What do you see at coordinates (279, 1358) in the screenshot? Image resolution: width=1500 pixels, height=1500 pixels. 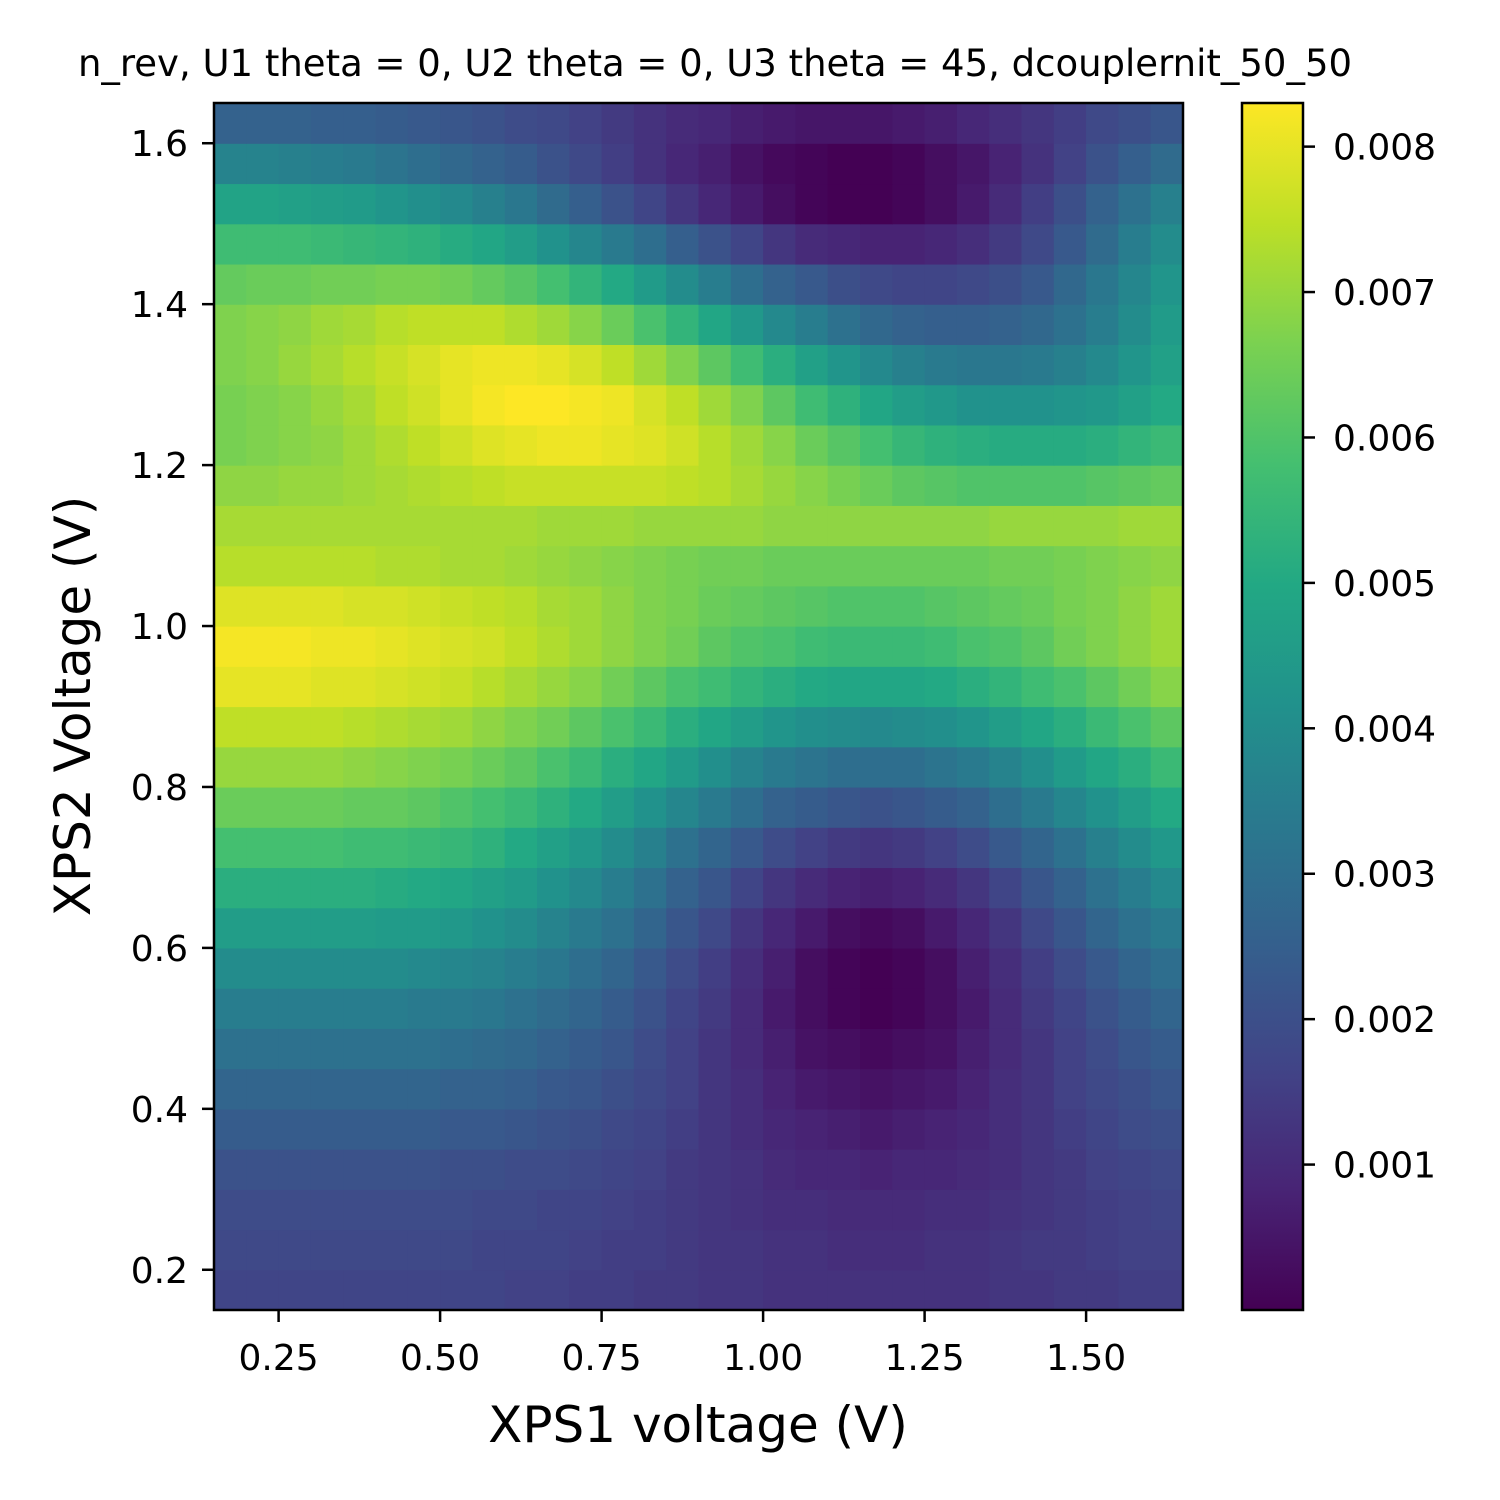 I see `x-tick-label: 0.25` at bounding box center [279, 1358].